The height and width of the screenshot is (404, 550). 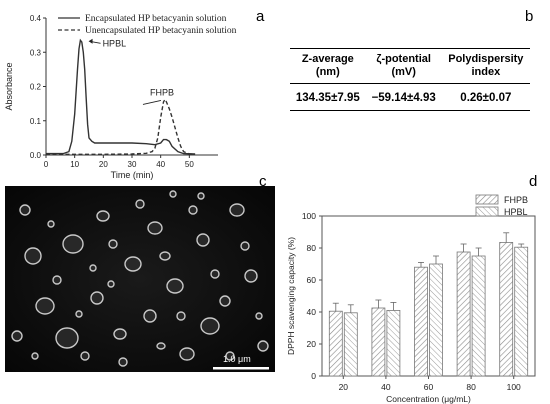 What do you see at coordinates (312, 280) in the screenshot?
I see `y-tick-label: 60` at bounding box center [312, 280].